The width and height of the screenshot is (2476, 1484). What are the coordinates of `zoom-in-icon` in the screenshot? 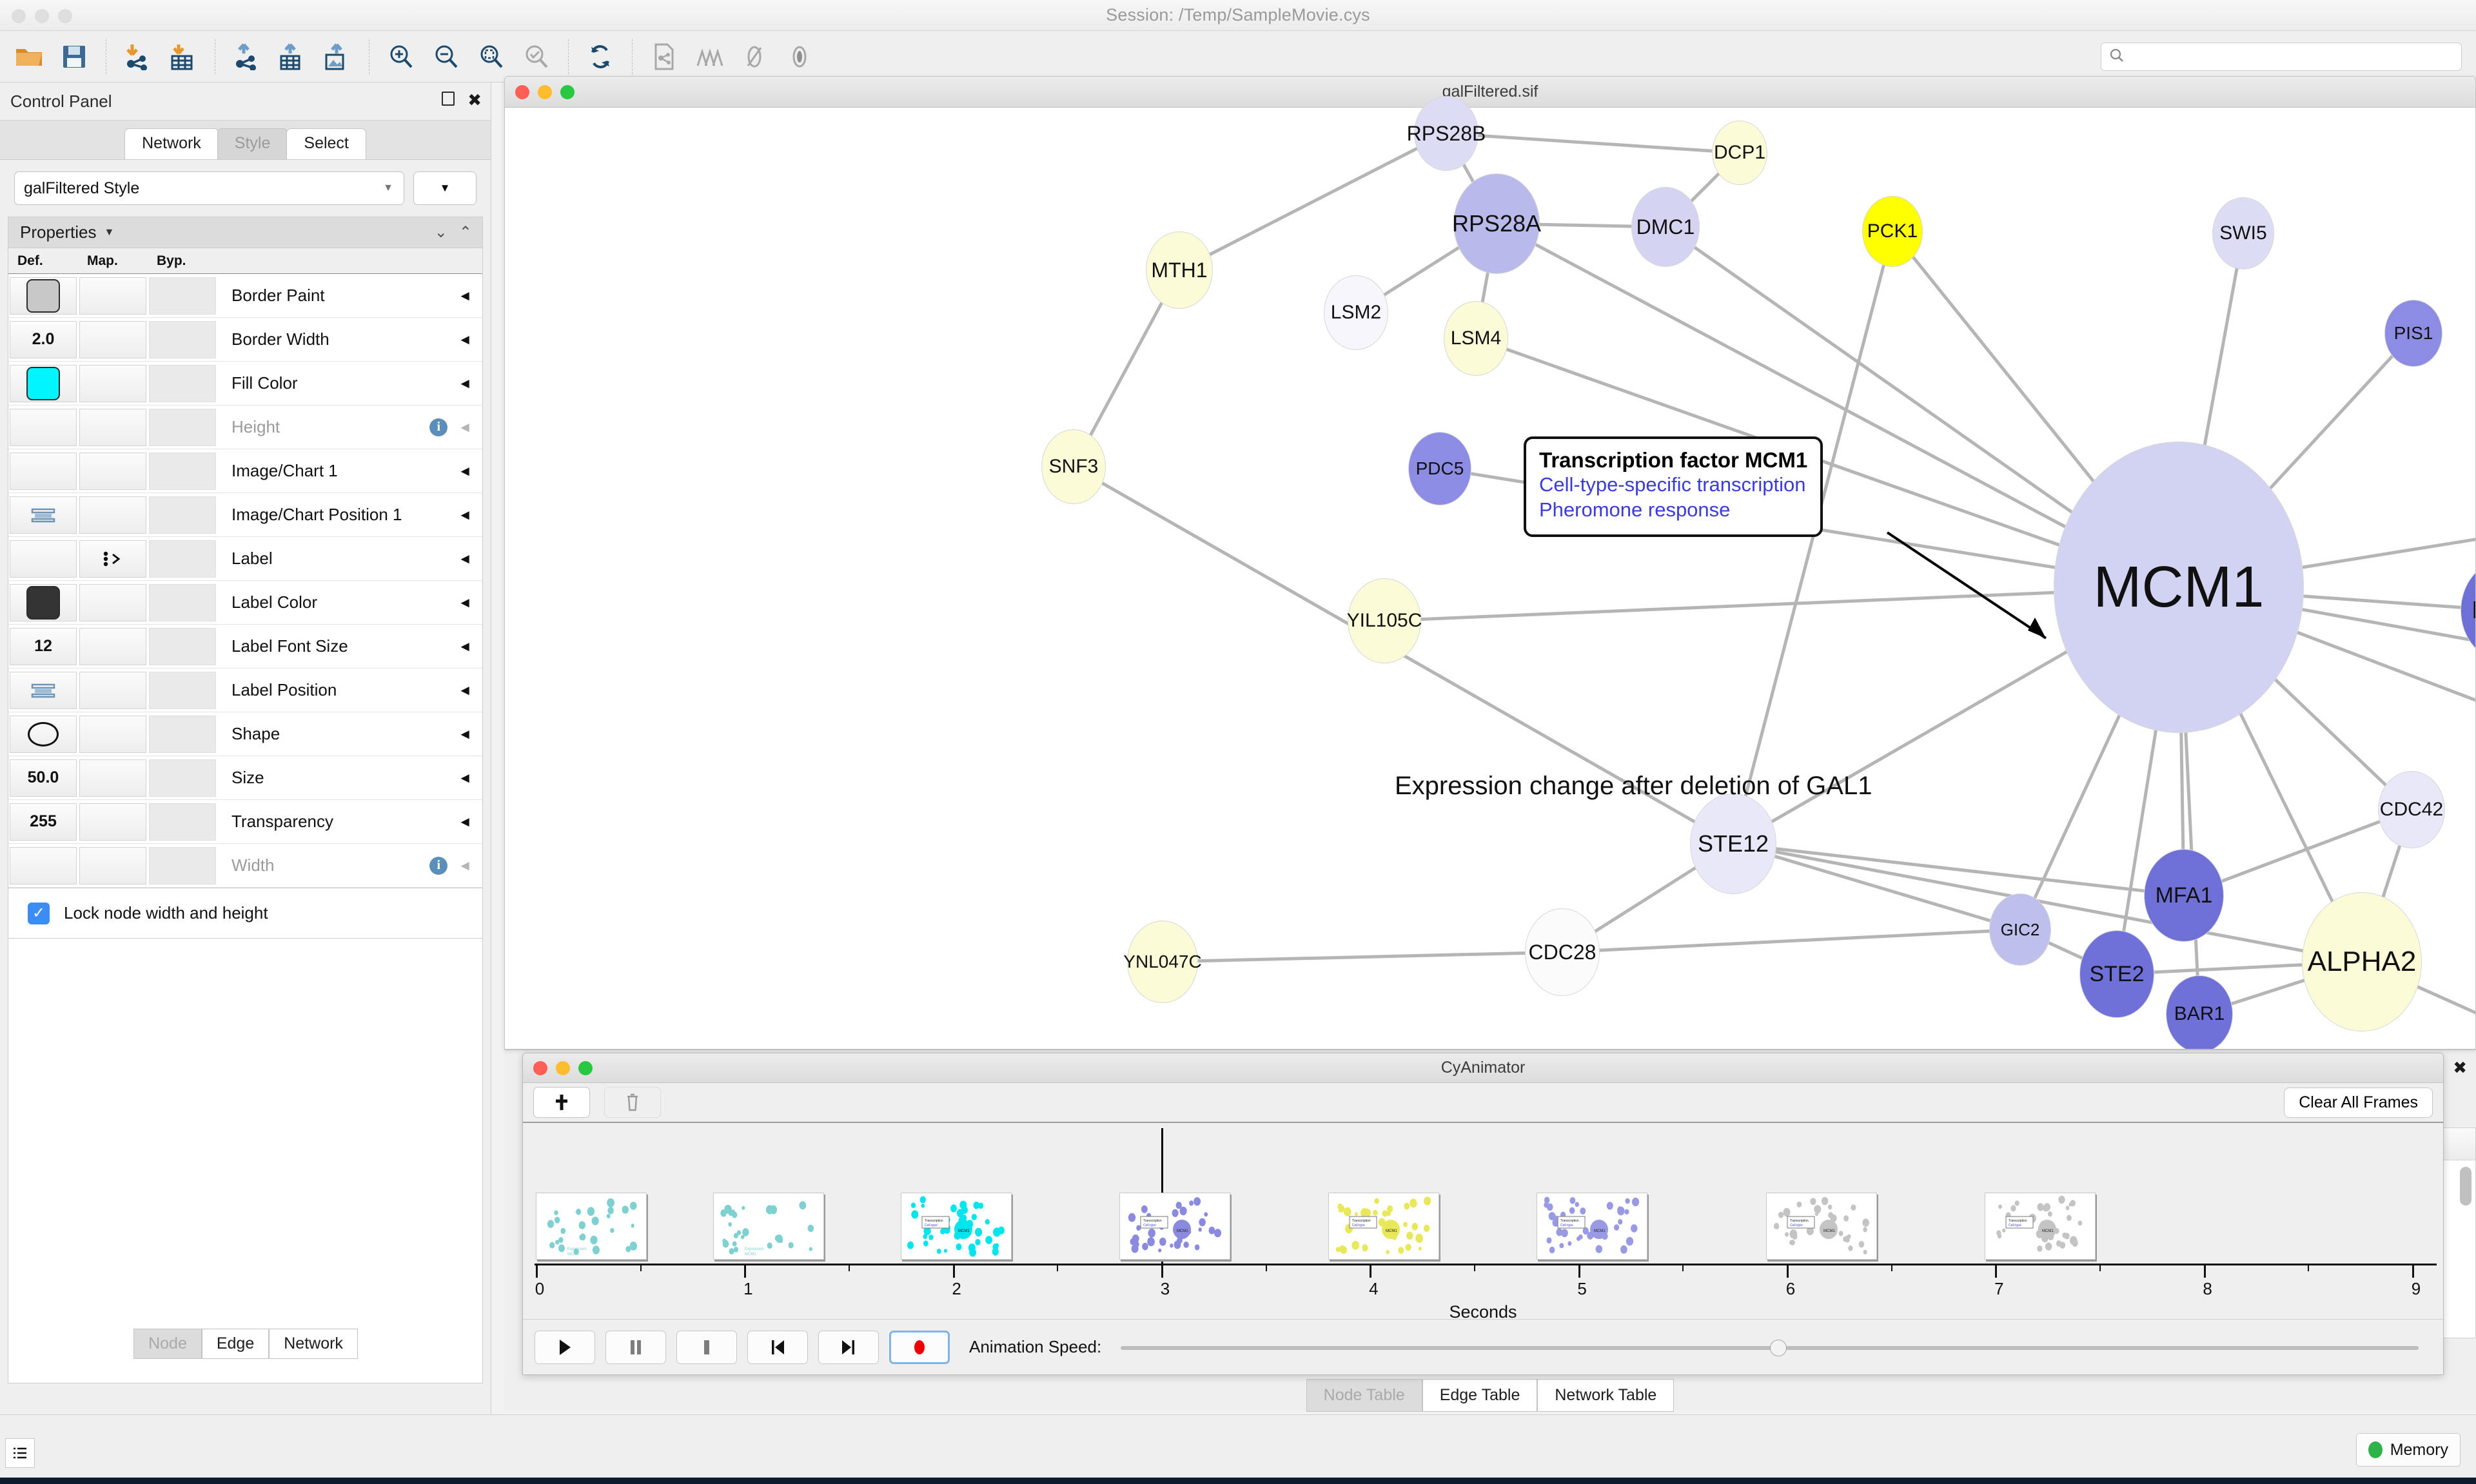 It's located at (401, 57).